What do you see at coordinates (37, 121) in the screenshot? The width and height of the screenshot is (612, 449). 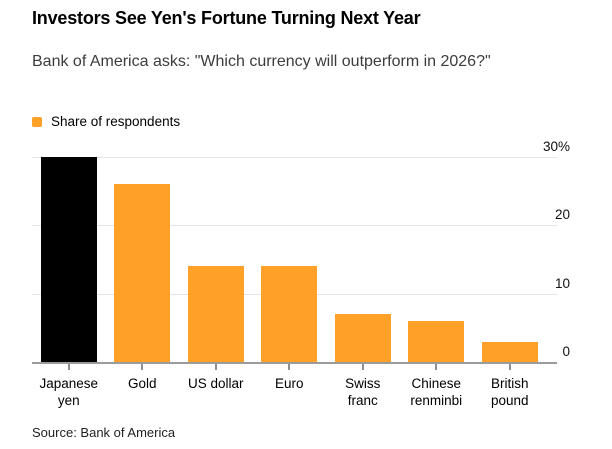 I see `legend-swatch-icon` at bounding box center [37, 121].